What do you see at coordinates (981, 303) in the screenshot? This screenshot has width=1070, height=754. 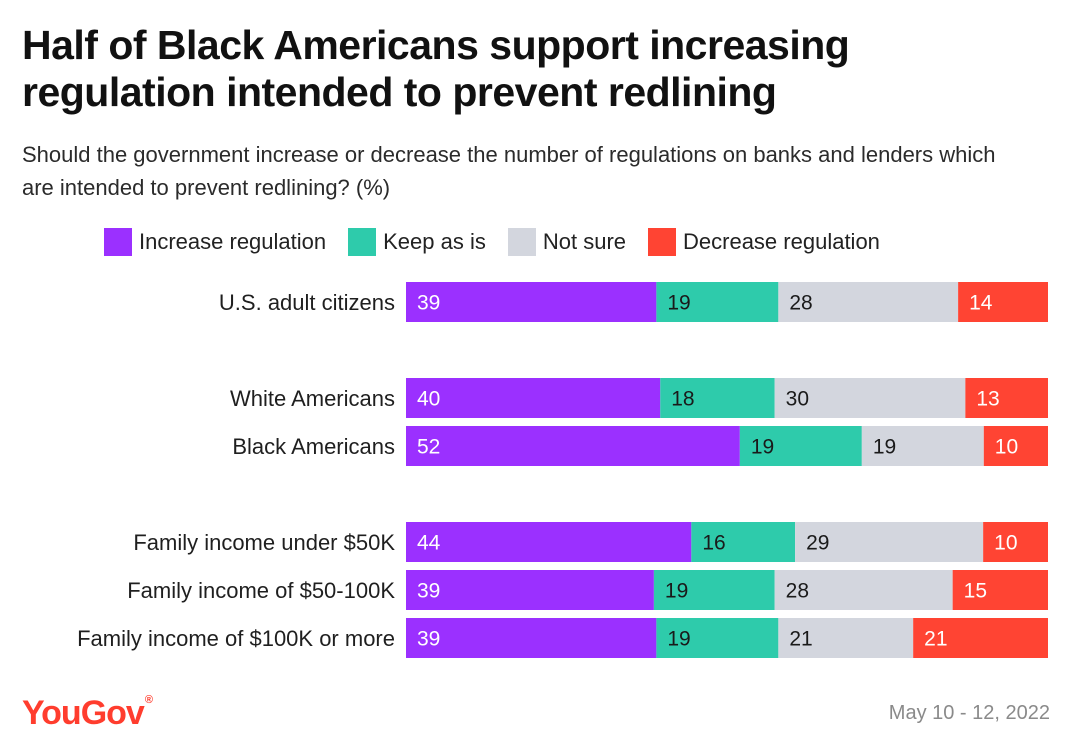 I see `data-label: 14` at bounding box center [981, 303].